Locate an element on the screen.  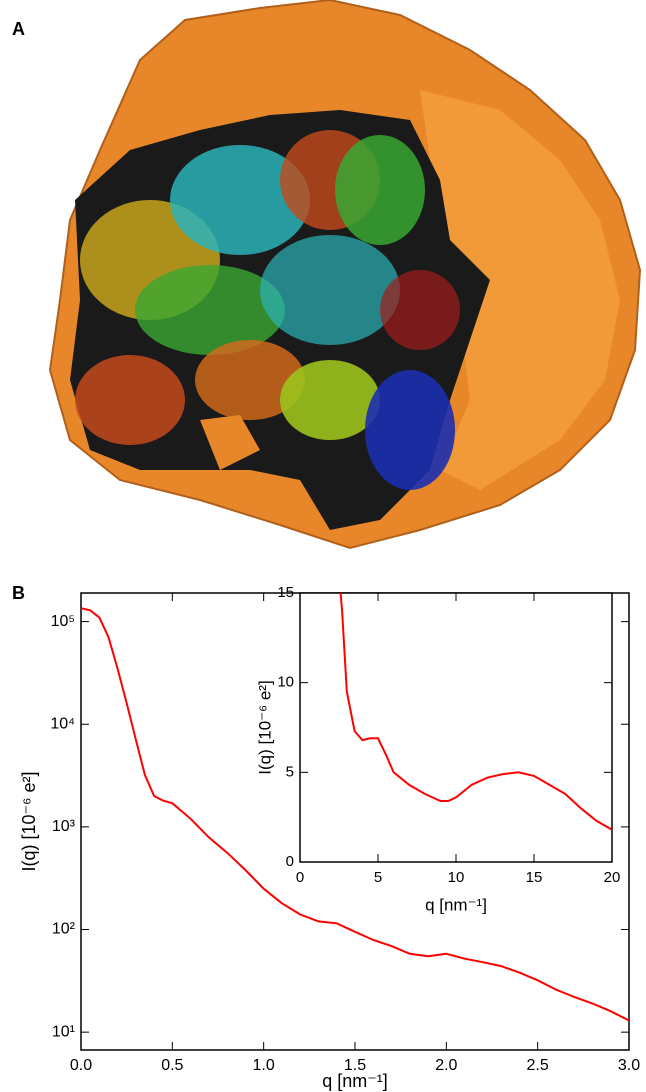
y-tick-label: 0 is located at coordinates (290, 861).